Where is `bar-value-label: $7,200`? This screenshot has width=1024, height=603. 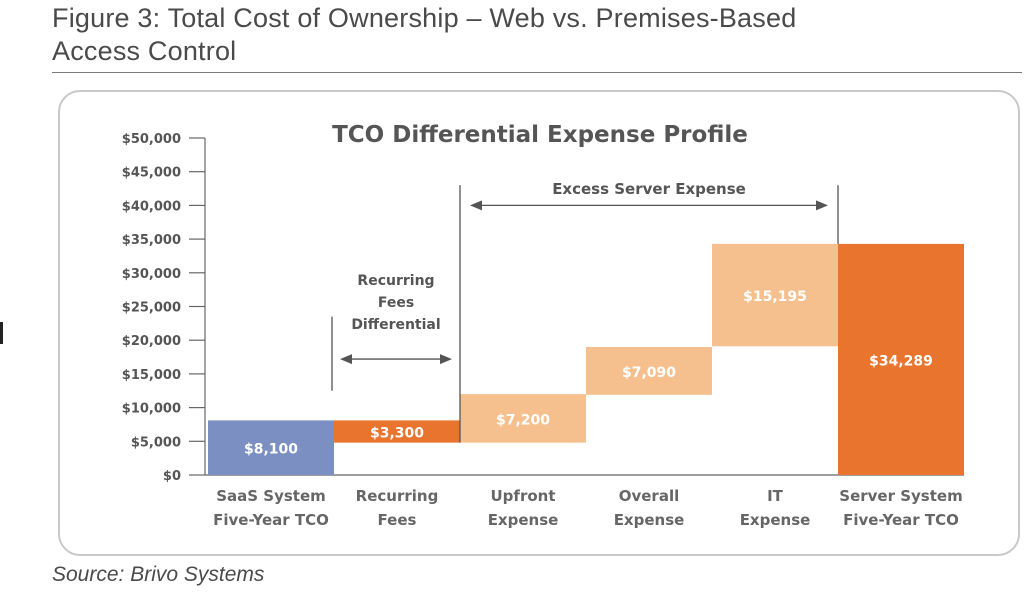 bar-value-label: $7,200 is located at coordinates (523, 420).